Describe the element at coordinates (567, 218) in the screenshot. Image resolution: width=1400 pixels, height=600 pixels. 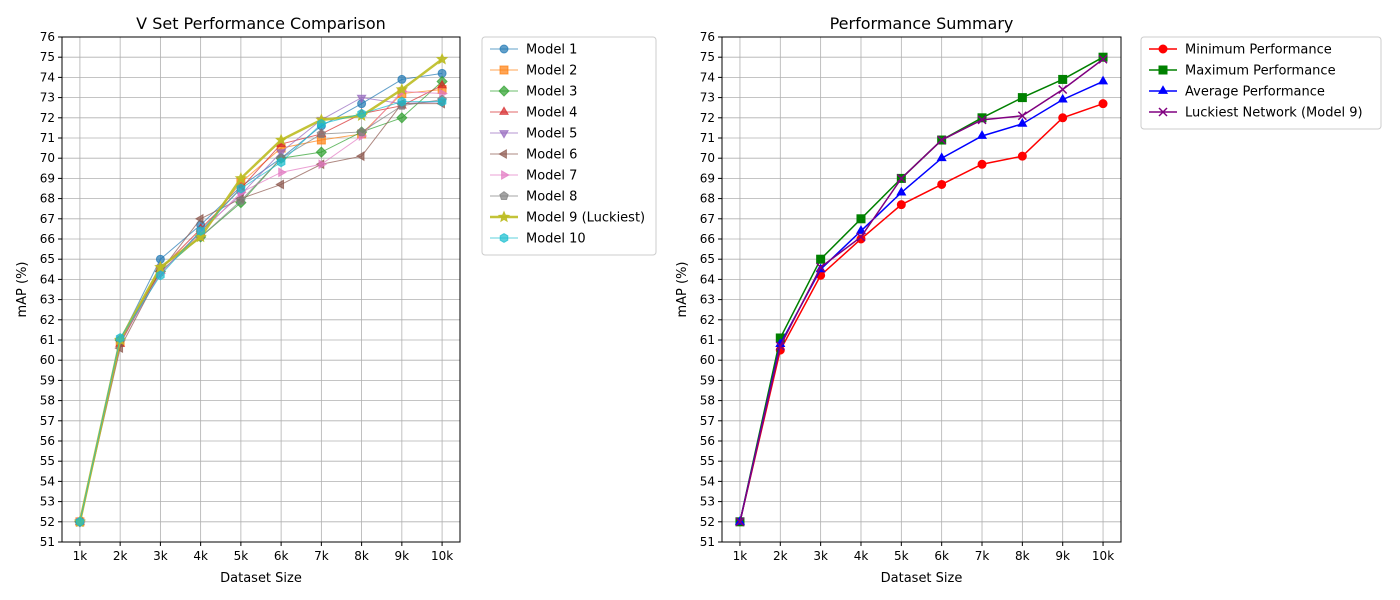
I see `legend-item: Model 9 (Luckiest)` at that location.